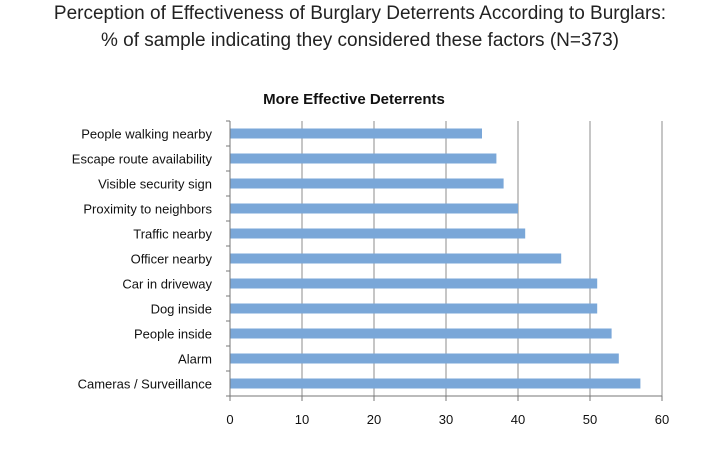  What do you see at coordinates (662, 419) in the screenshot?
I see `x-tick-label: 60` at bounding box center [662, 419].